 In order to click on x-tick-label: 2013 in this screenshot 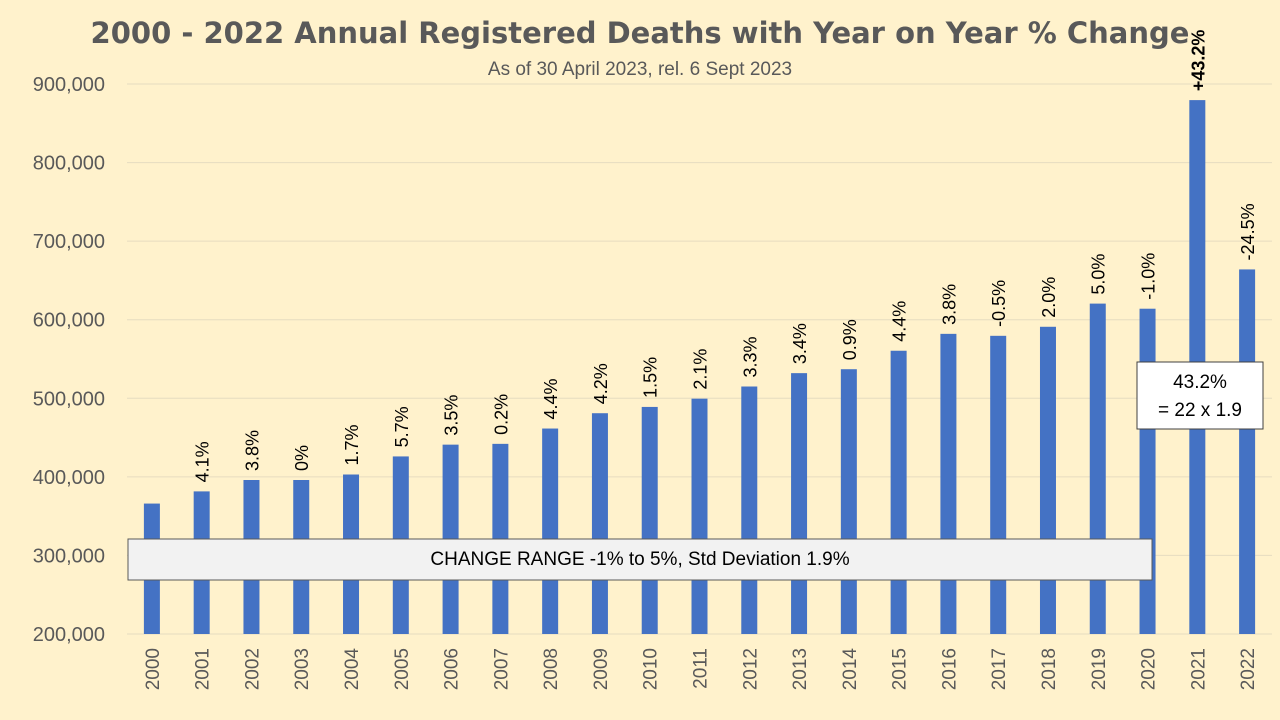, I will do `click(800, 669)`.